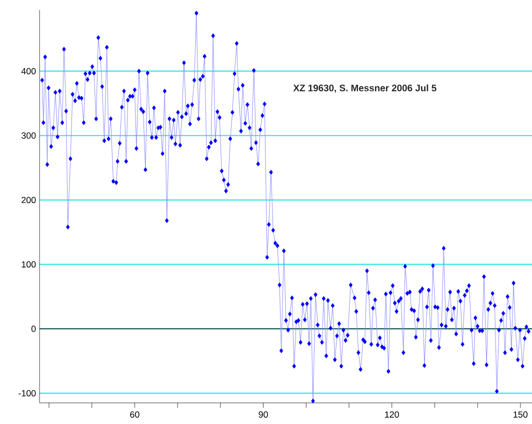  I want to click on y-tick-label: 400, so click(28, 71).